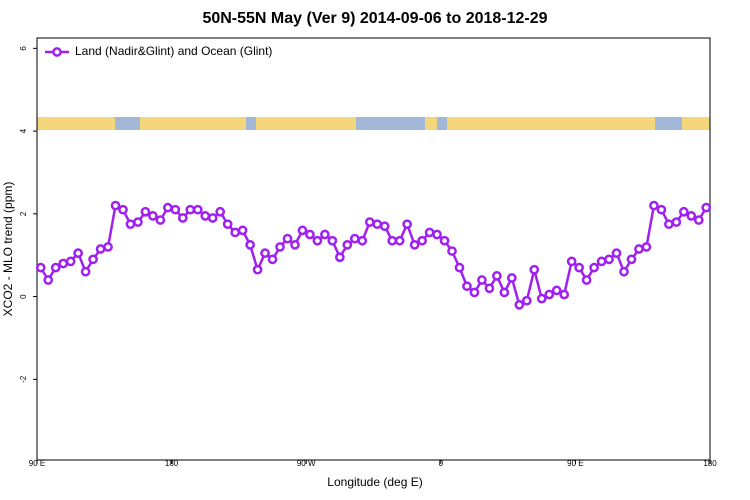 The image size is (750, 500). What do you see at coordinates (373, 123) in the screenshot?
I see `land-mask` at bounding box center [373, 123].